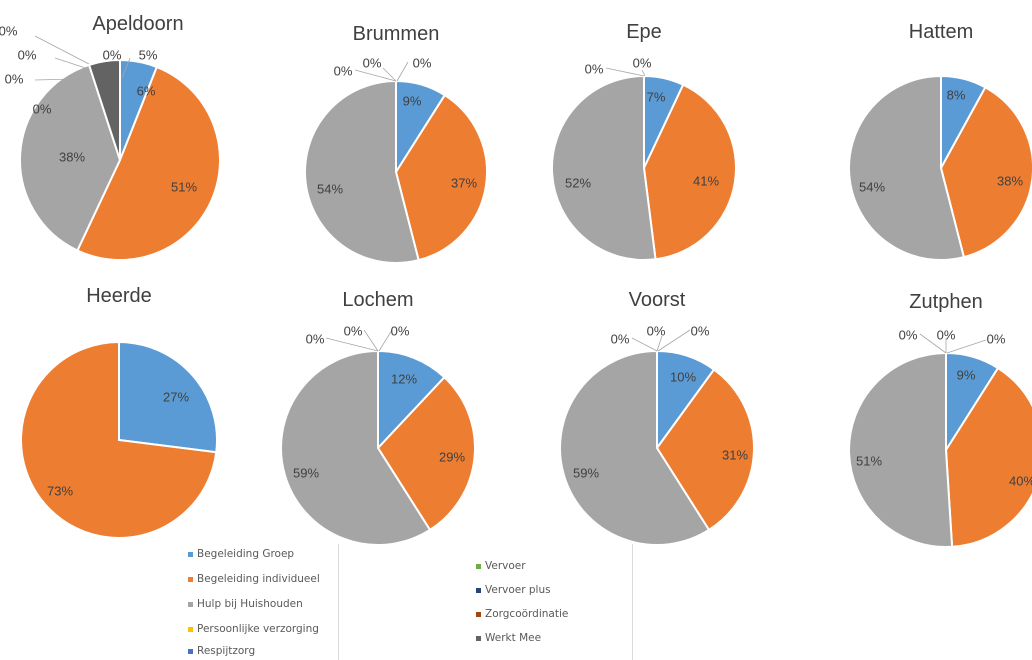 Image resolution: width=1032 pixels, height=660 pixels. I want to click on legend-item-werkt-mee: Werkt Mee, so click(508, 638).